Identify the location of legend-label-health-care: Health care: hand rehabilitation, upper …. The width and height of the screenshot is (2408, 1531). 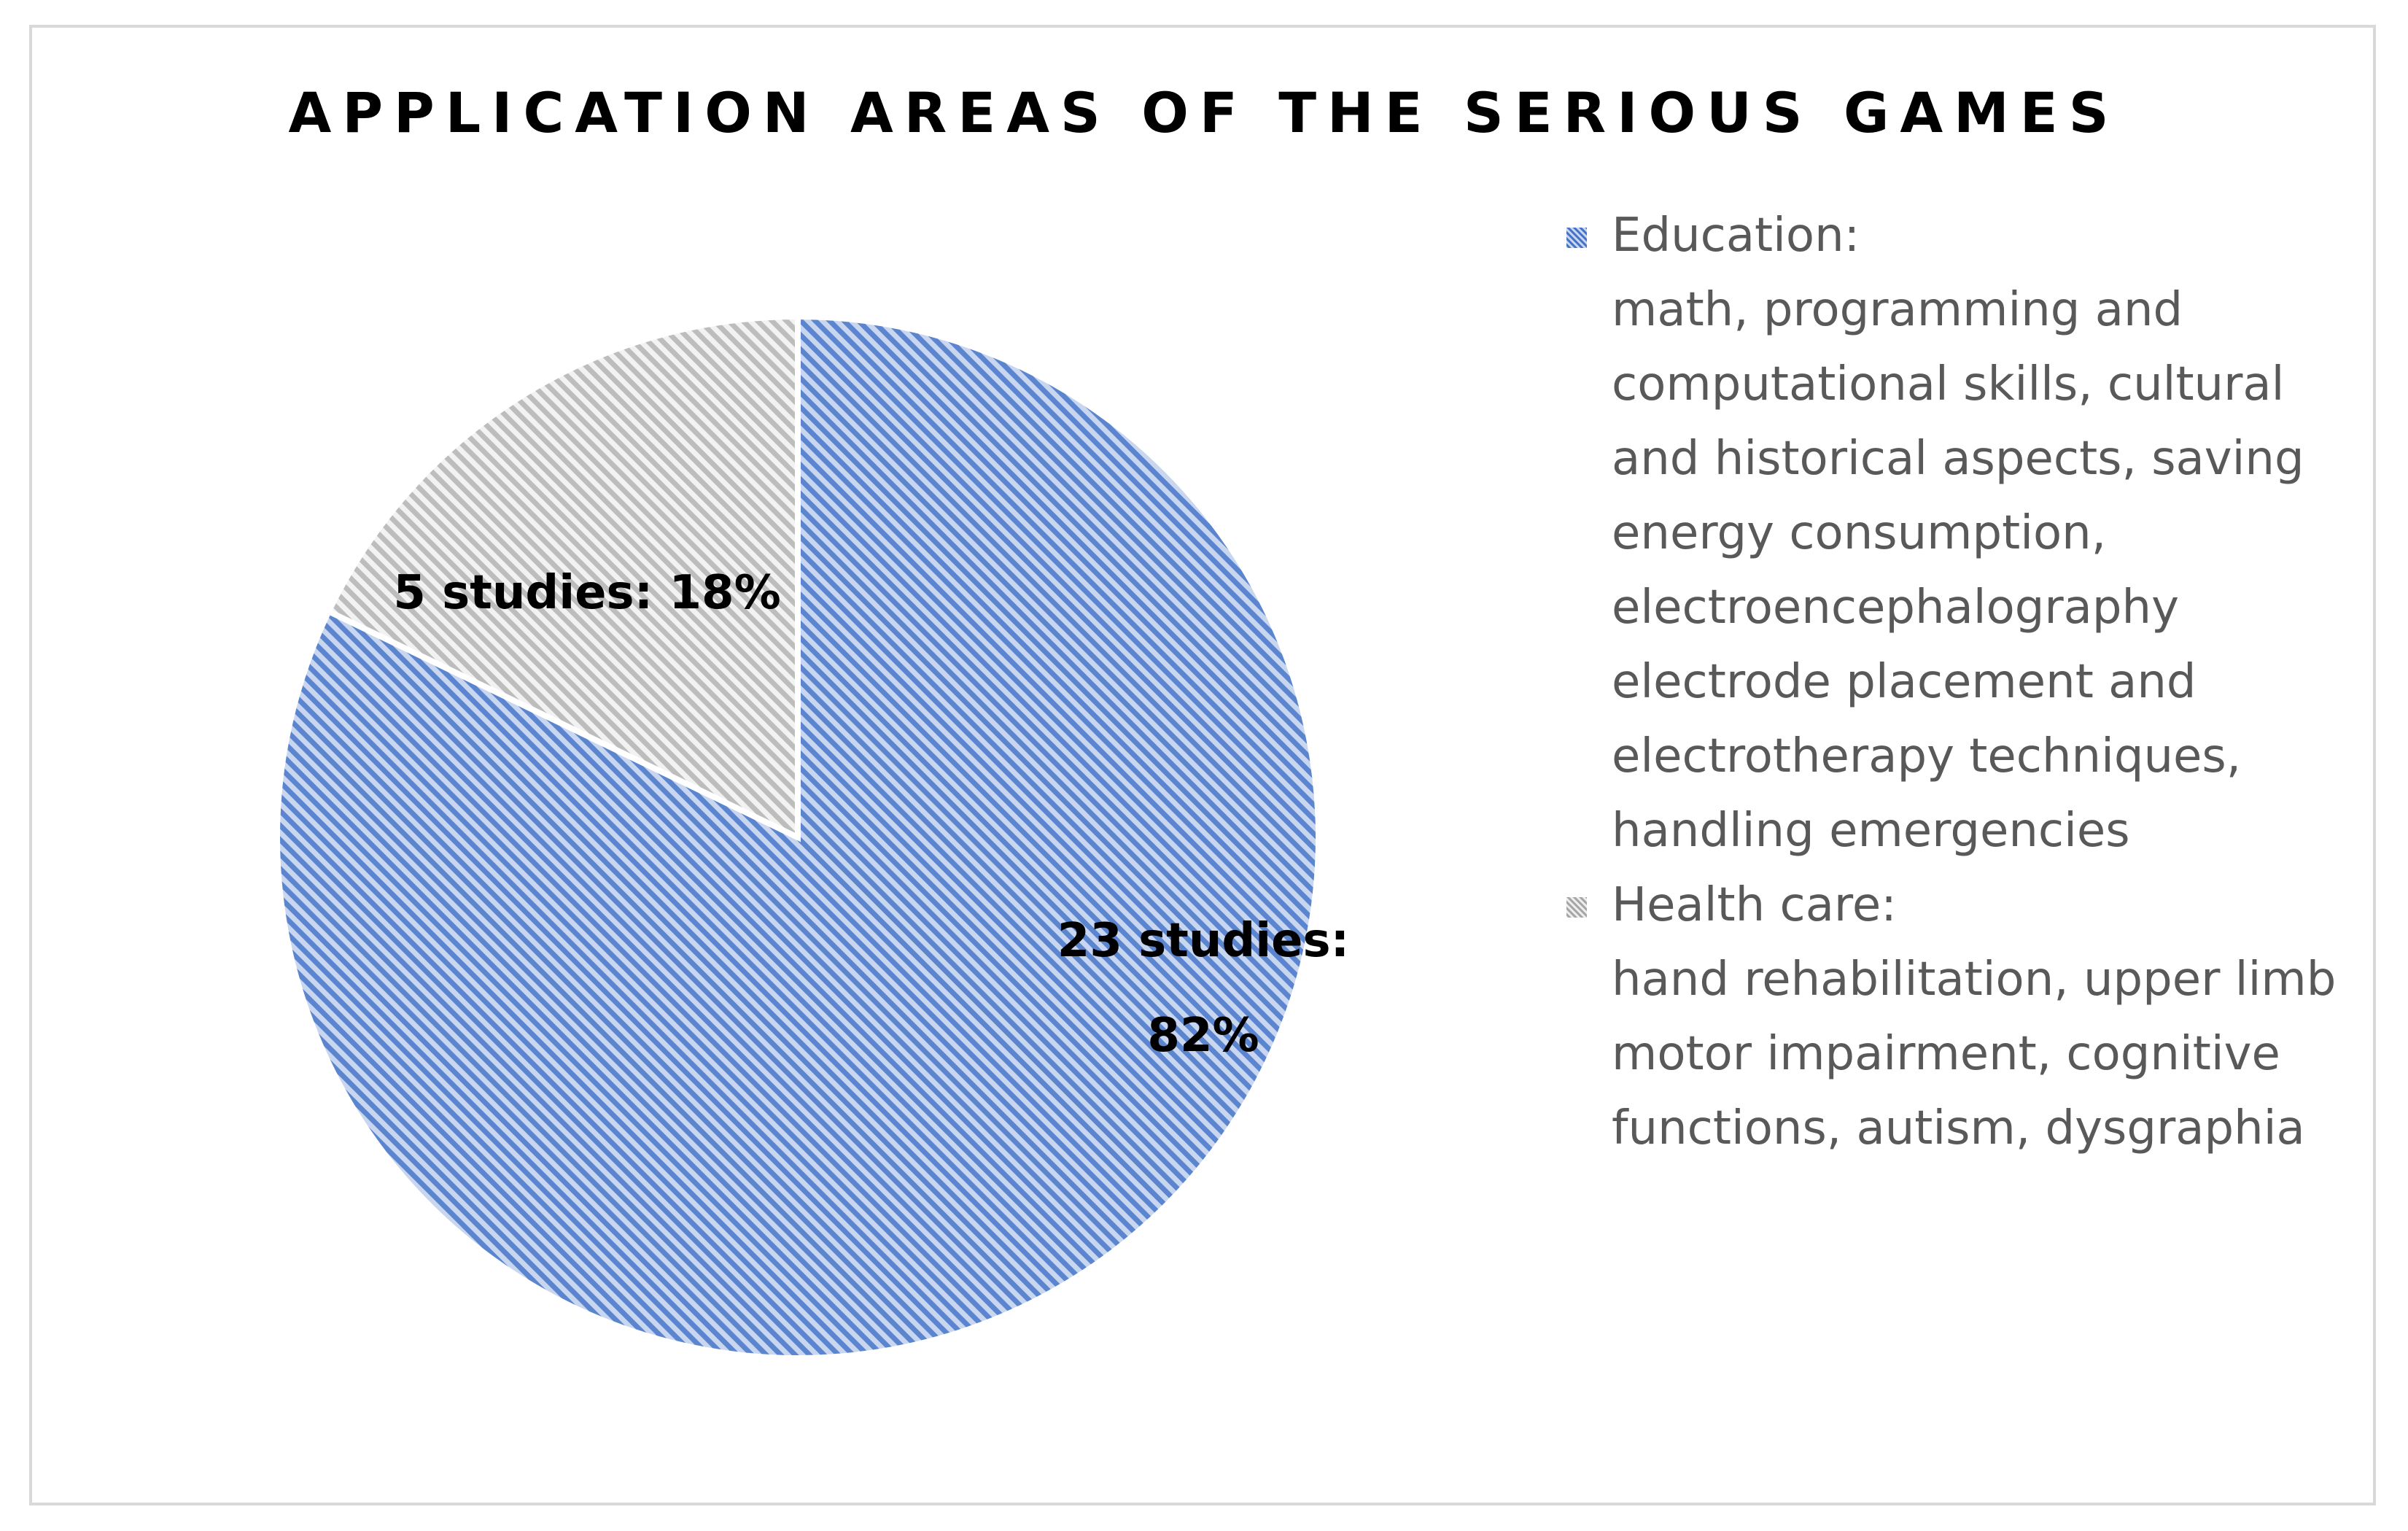
(1994, 1017).